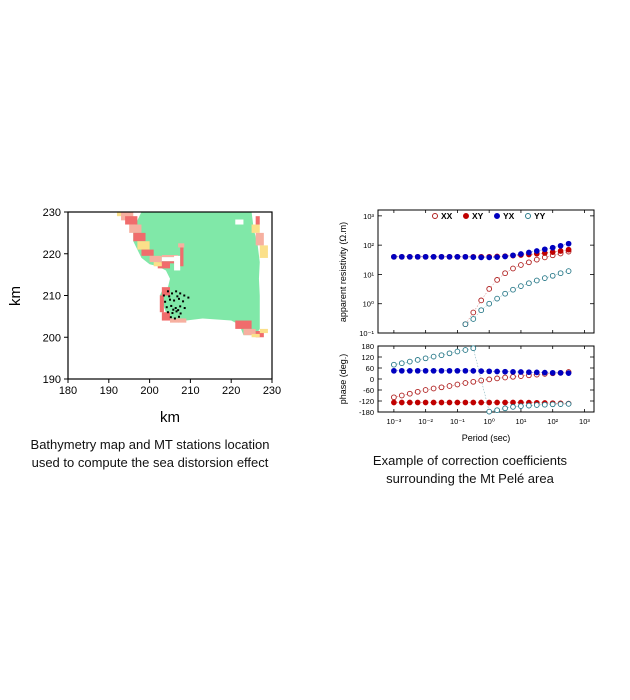  Describe the element at coordinates (470, 460) in the screenshot. I see `right-caption-line1: Example of correction coefficients` at that location.